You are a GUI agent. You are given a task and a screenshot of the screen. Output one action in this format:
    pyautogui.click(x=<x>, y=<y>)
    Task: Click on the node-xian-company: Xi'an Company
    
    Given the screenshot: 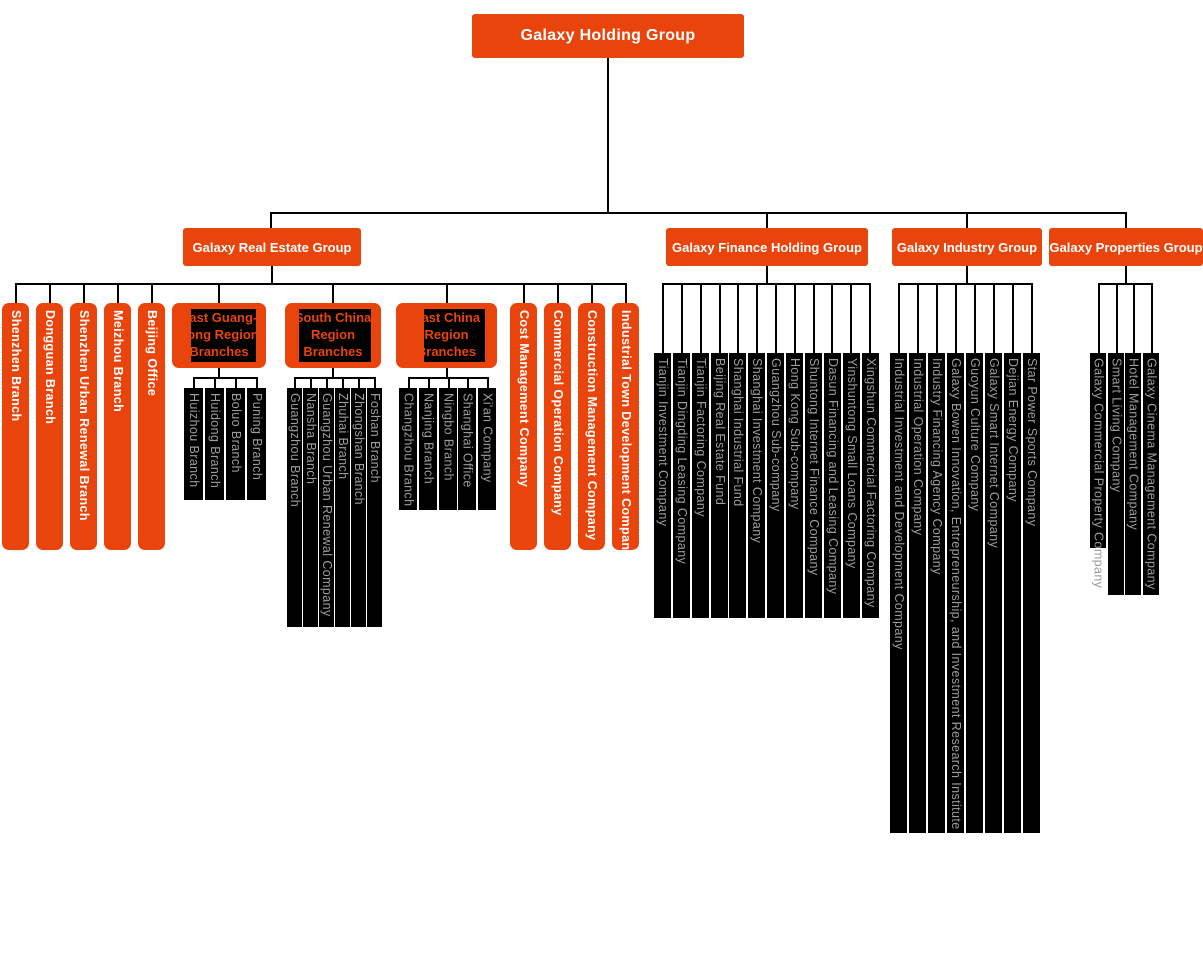 What is the action you would take?
    pyautogui.click(x=487, y=449)
    